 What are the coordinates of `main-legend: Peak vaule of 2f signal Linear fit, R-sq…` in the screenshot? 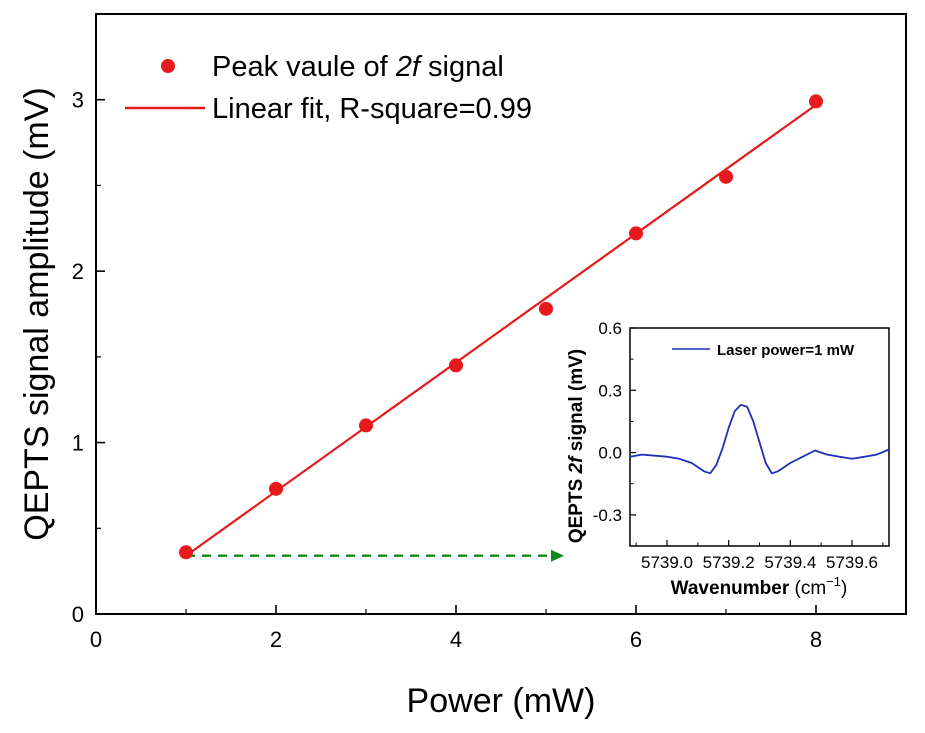 It's located at (328, 88).